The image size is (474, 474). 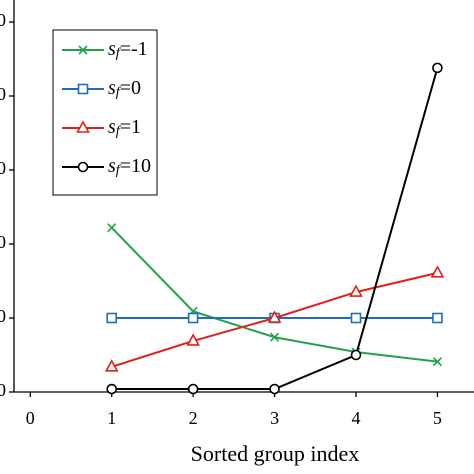 I want to click on legend-label: sf=10, so click(x=129, y=167).